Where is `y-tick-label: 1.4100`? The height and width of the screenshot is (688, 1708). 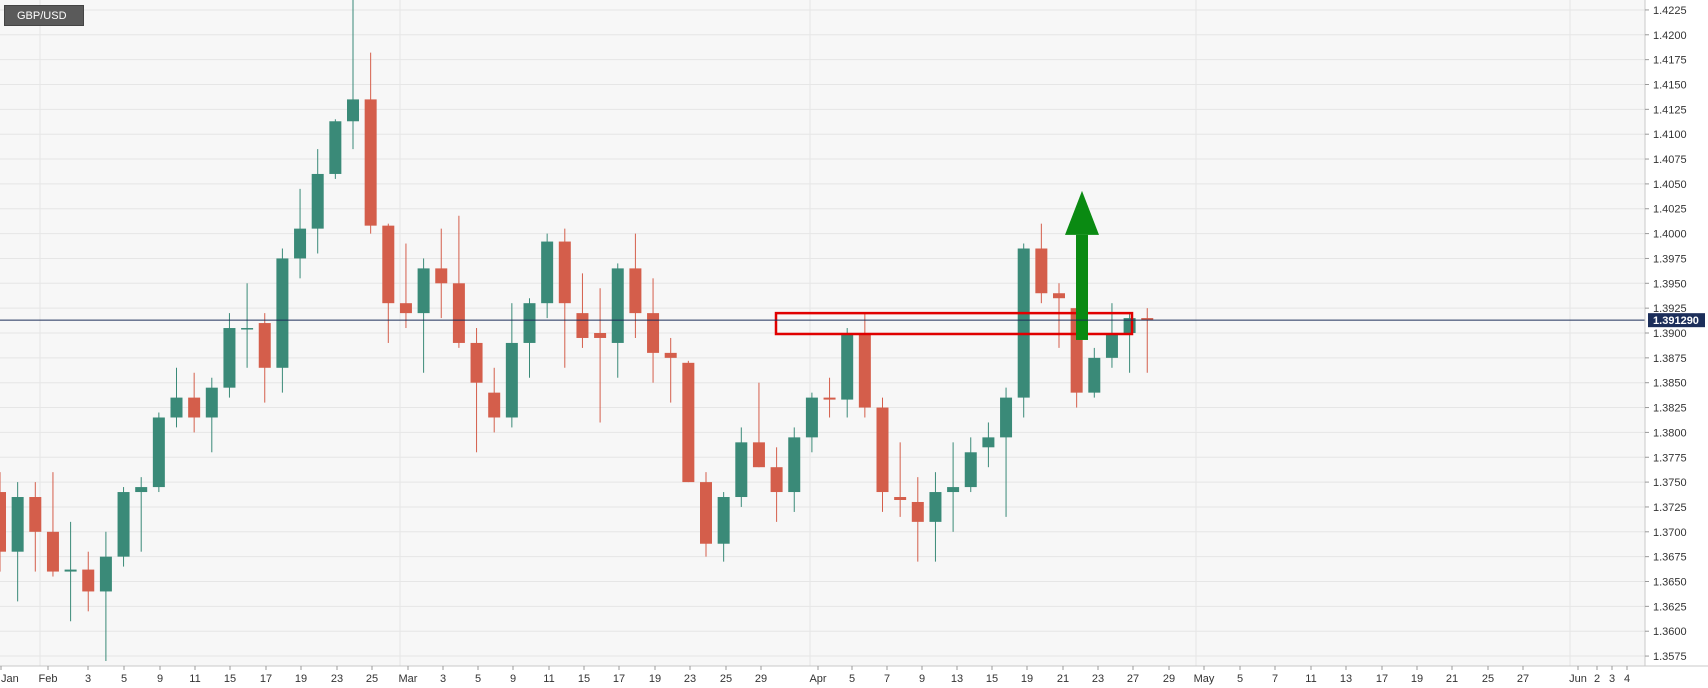
y-tick-label: 1.4100 is located at coordinates (1670, 135).